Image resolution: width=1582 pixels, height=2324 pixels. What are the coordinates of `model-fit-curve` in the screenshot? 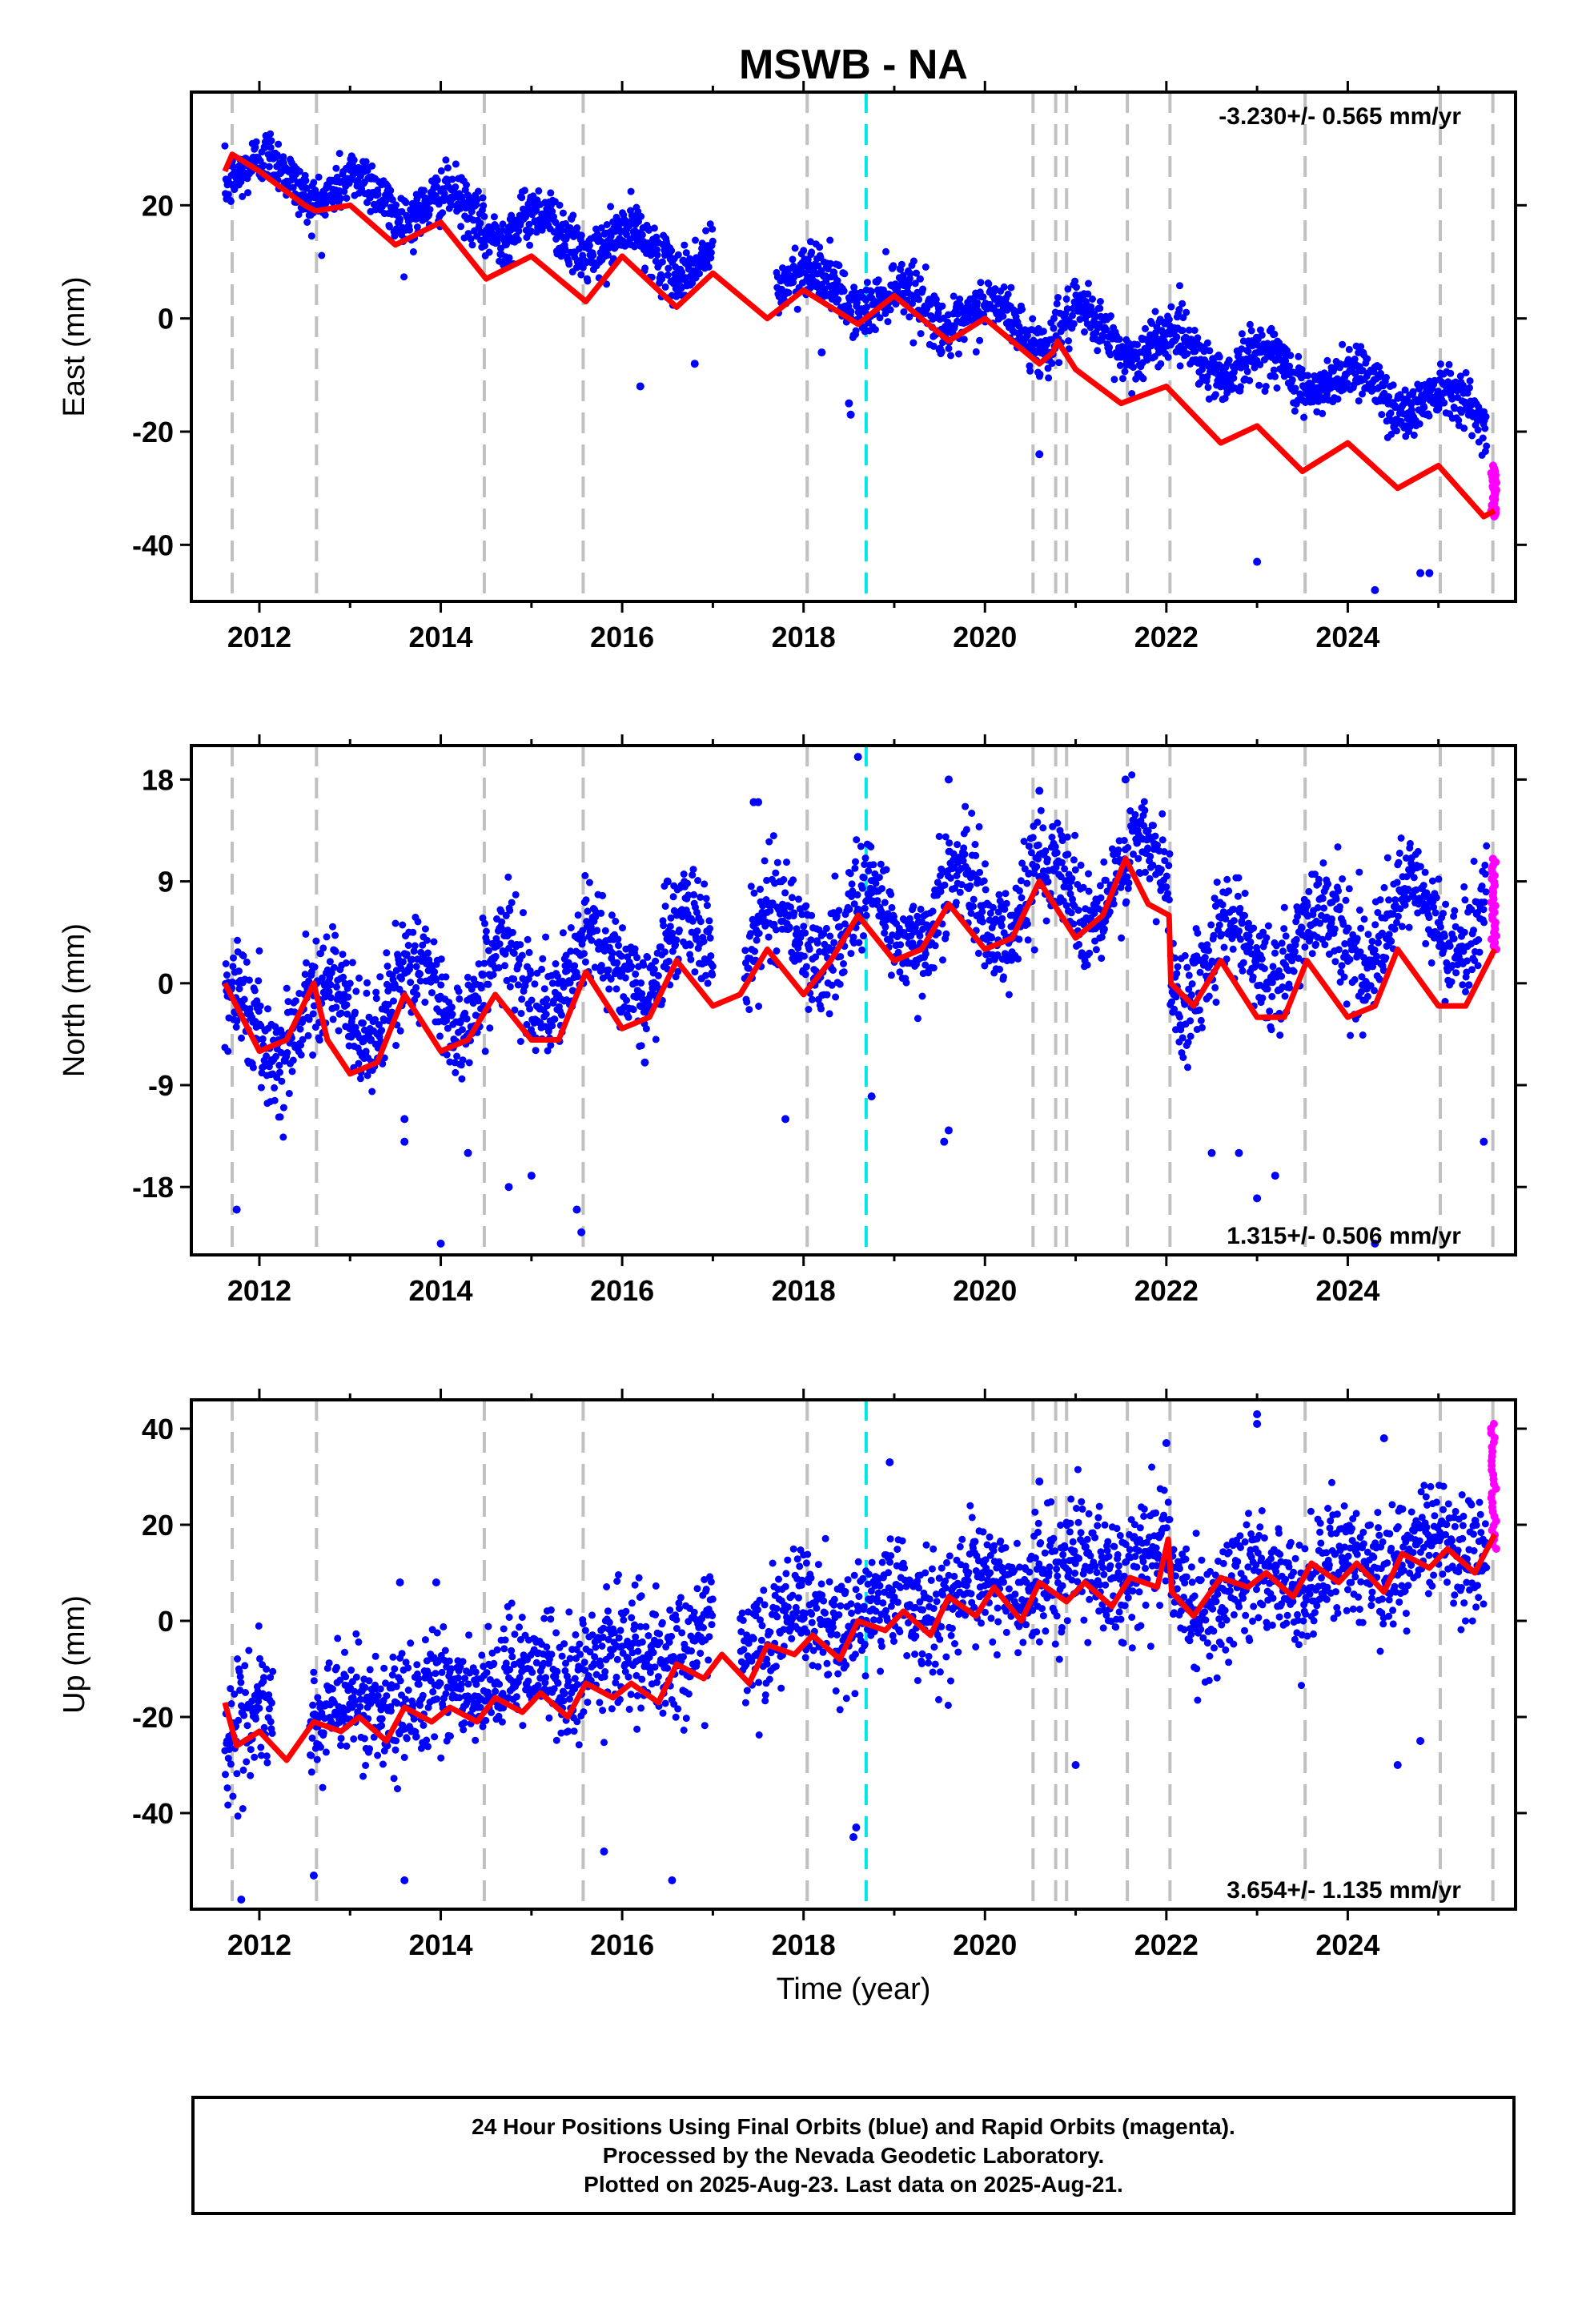 It's located at (859, 335).